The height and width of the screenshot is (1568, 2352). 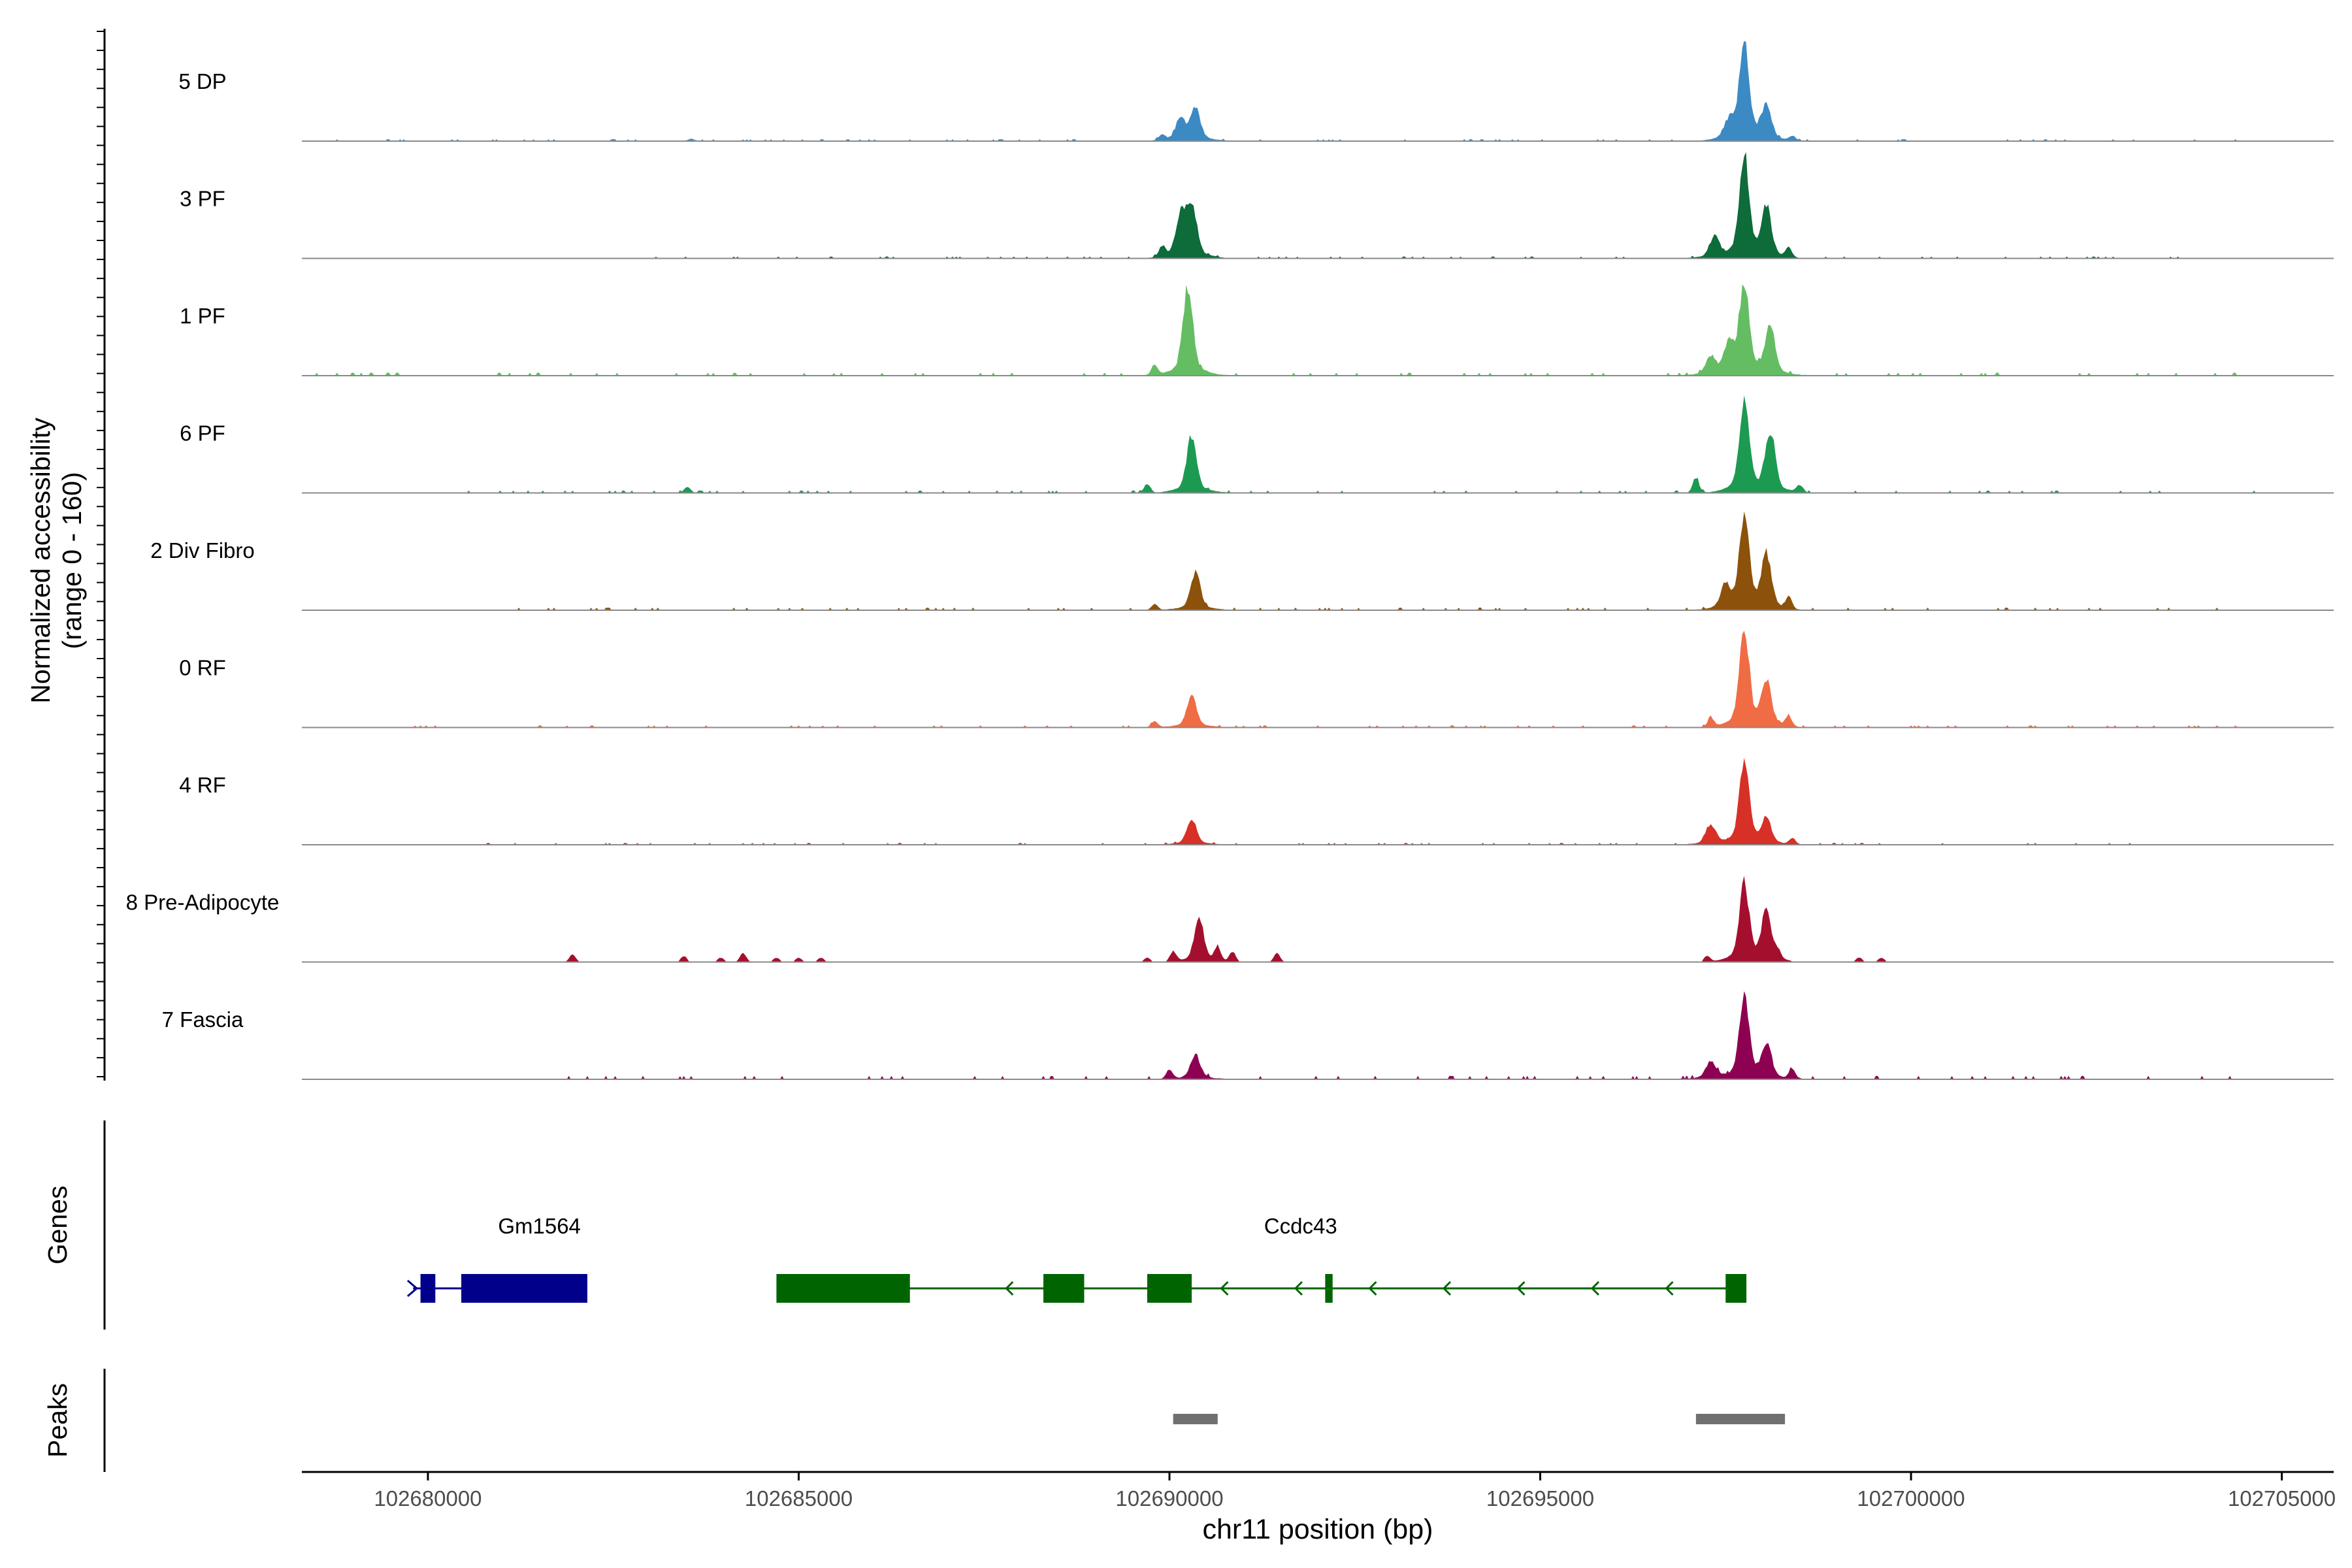 What do you see at coordinates (202, 785) in the screenshot?
I see `track-label: 4 RF` at bounding box center [202, 785].